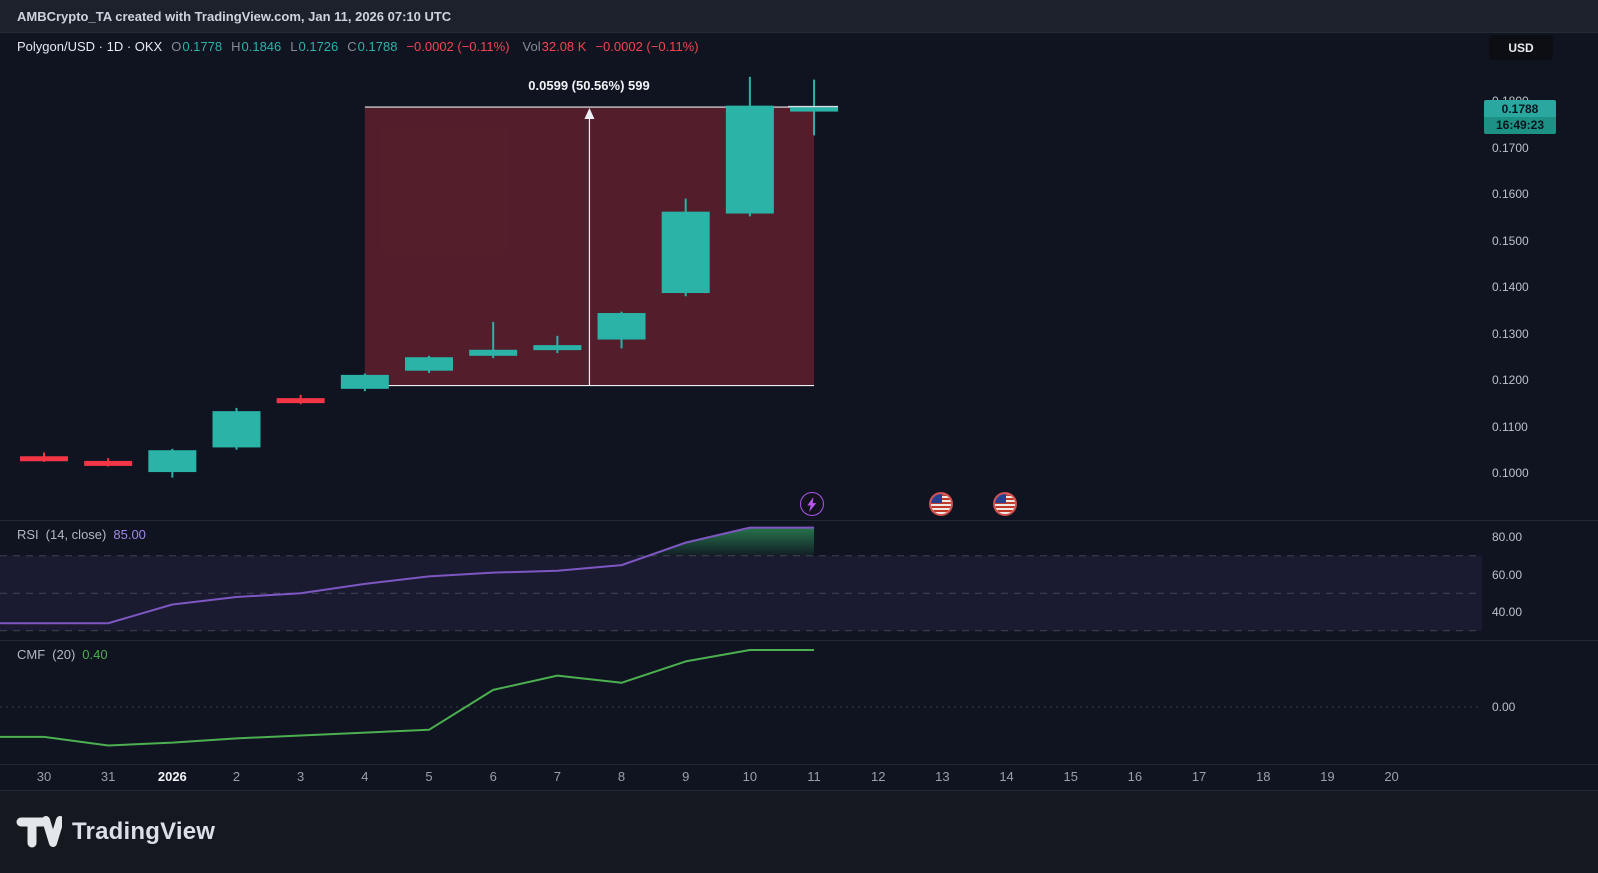  I want to click on axis-tick-label: 0.1700, so click(1510, 147).